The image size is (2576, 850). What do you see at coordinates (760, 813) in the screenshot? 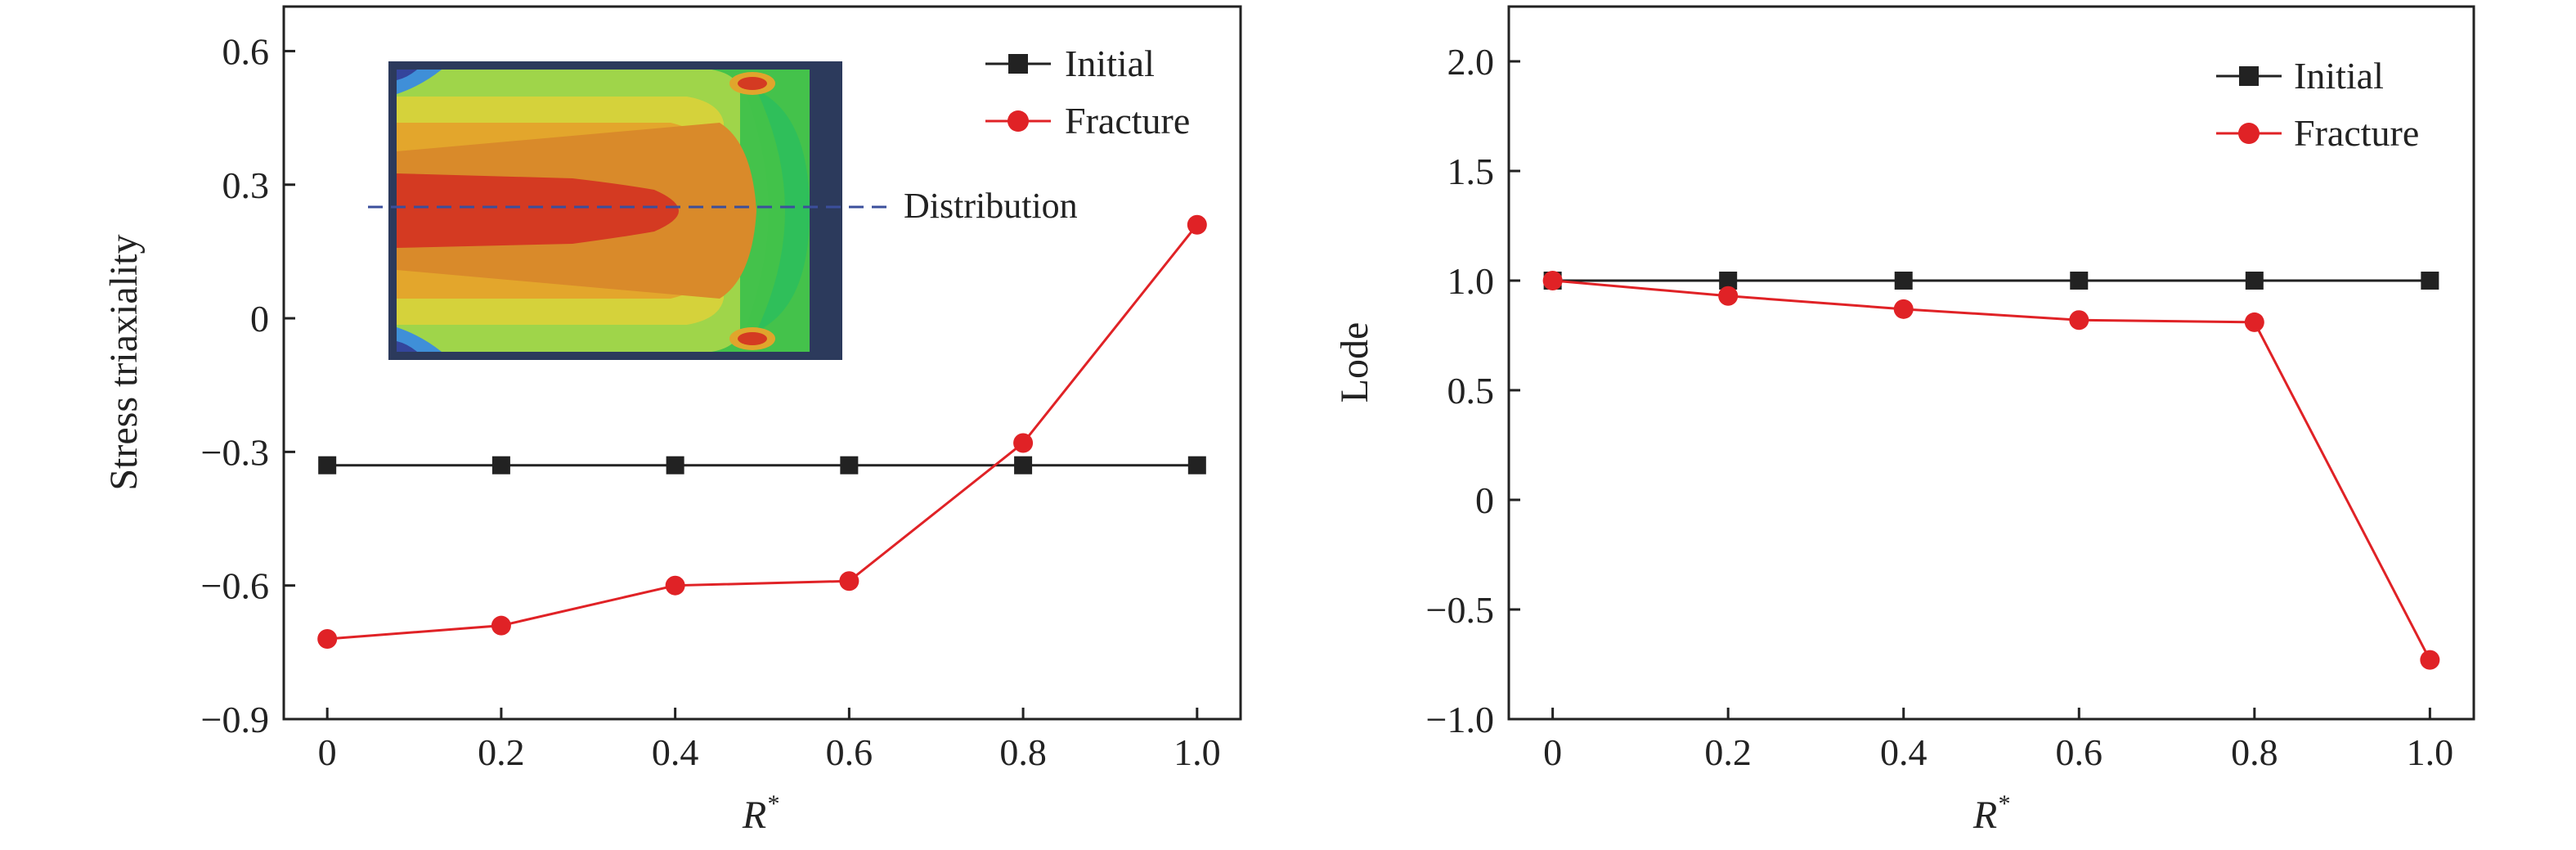
I see `x-axis-title-left: R*` at bounding box center [760, 813].